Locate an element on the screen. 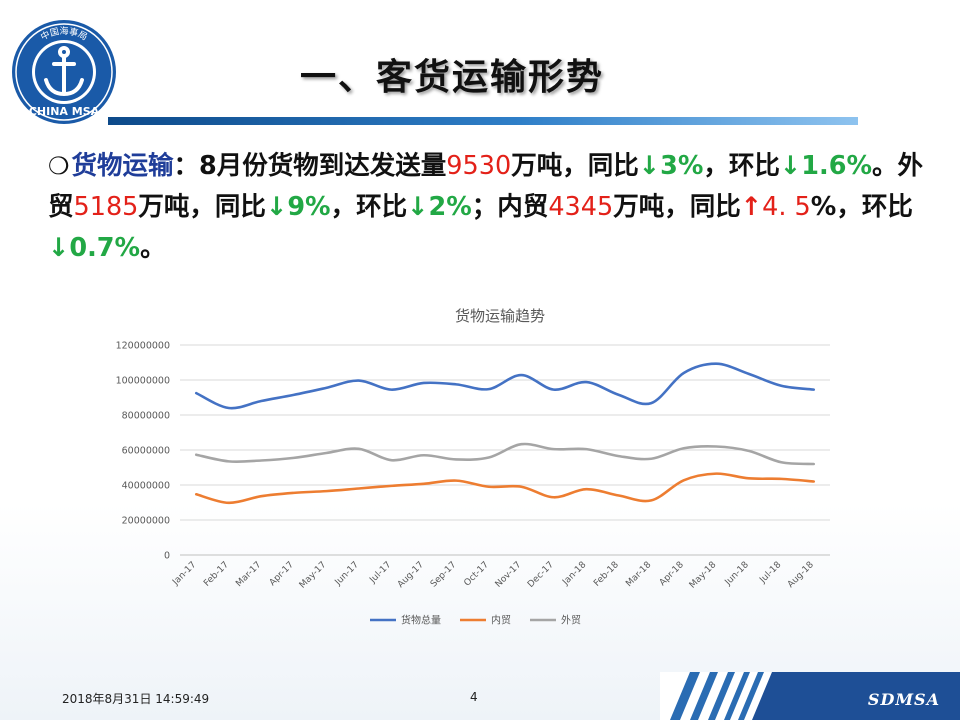  legend-item: 货物总量 is located at coordinates (405, 620).